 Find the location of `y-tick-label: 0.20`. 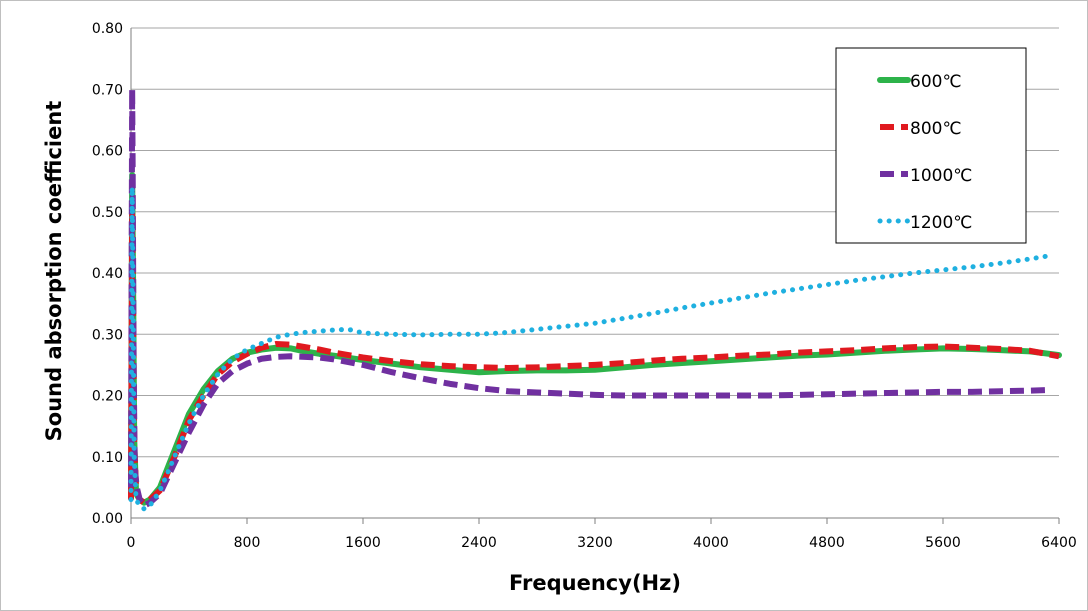

y-tick-label: 0.20 is located at coordinates (107, 397).